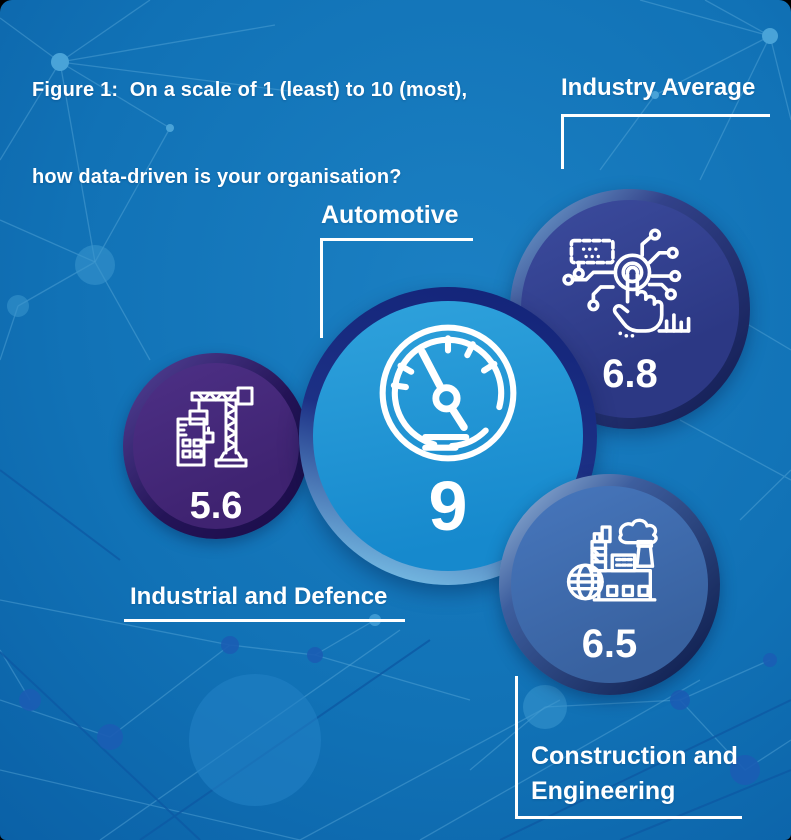 Image resolution: width=791 pixels, height=840 pixels. I want to click on bubble-industrial-defence: 5.6, so click(216, 446).